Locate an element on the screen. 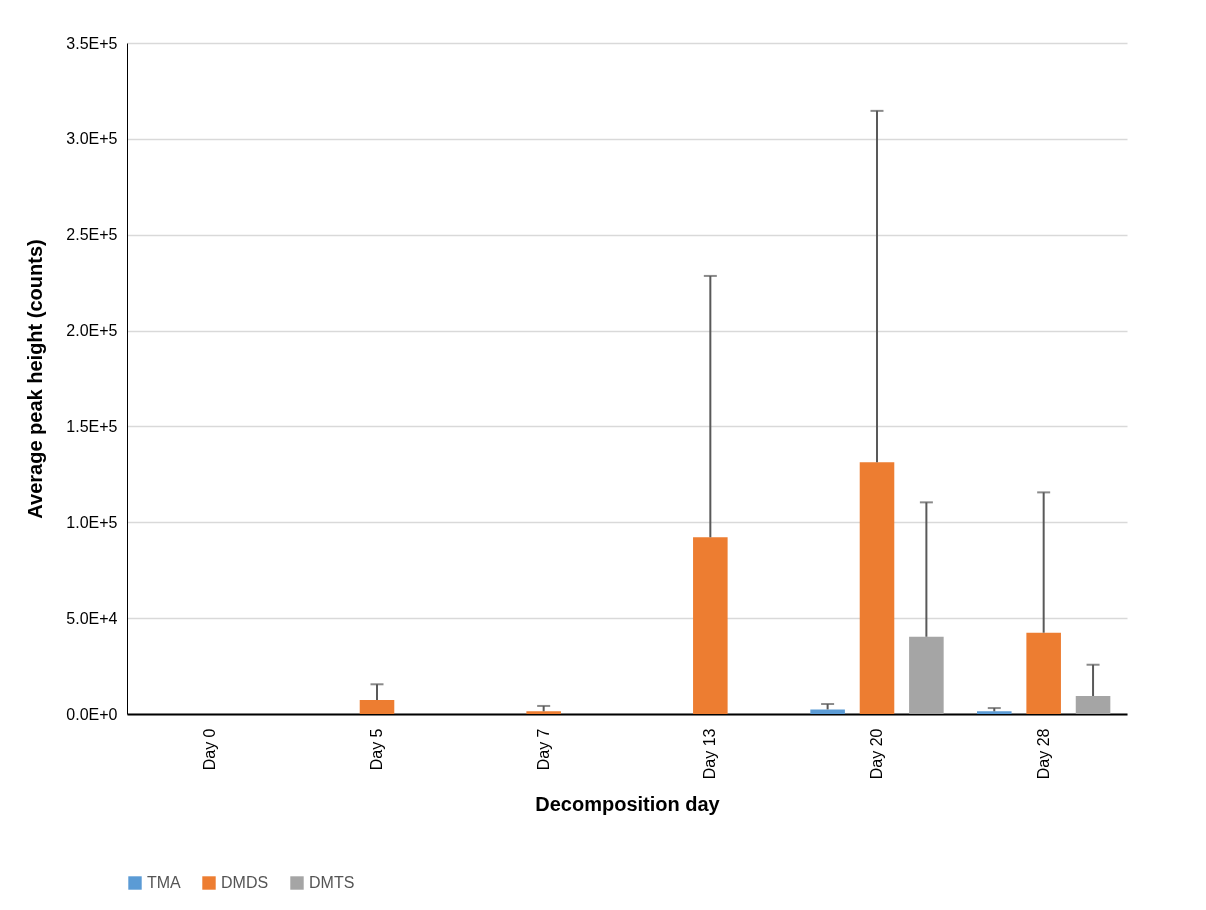  y-tick-label: 2.0E+5 is located at coordinates (92, 331).